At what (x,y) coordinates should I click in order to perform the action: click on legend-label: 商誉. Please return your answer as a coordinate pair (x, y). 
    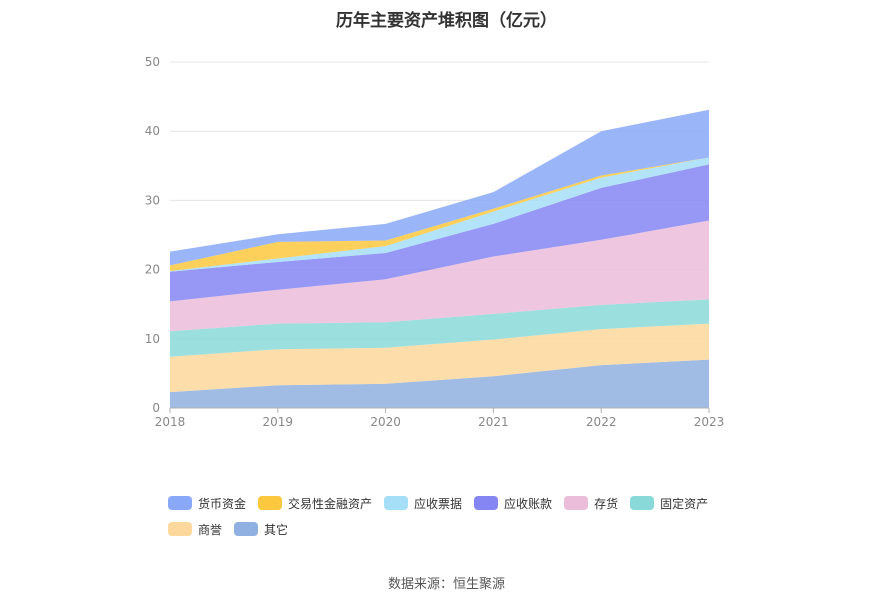
    Looking at the image, I should click on (210, 529).